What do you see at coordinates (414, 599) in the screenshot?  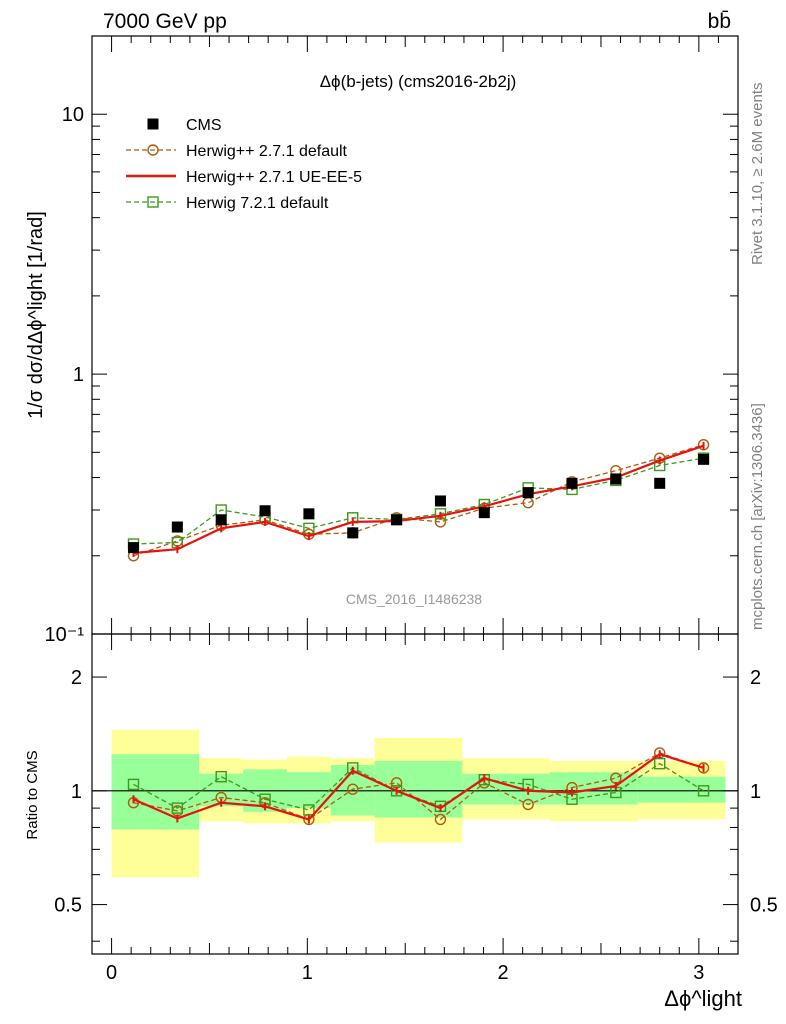 I see `analysis-watermark: CMS_2016_I1486238` at bounding box center [414, 599].